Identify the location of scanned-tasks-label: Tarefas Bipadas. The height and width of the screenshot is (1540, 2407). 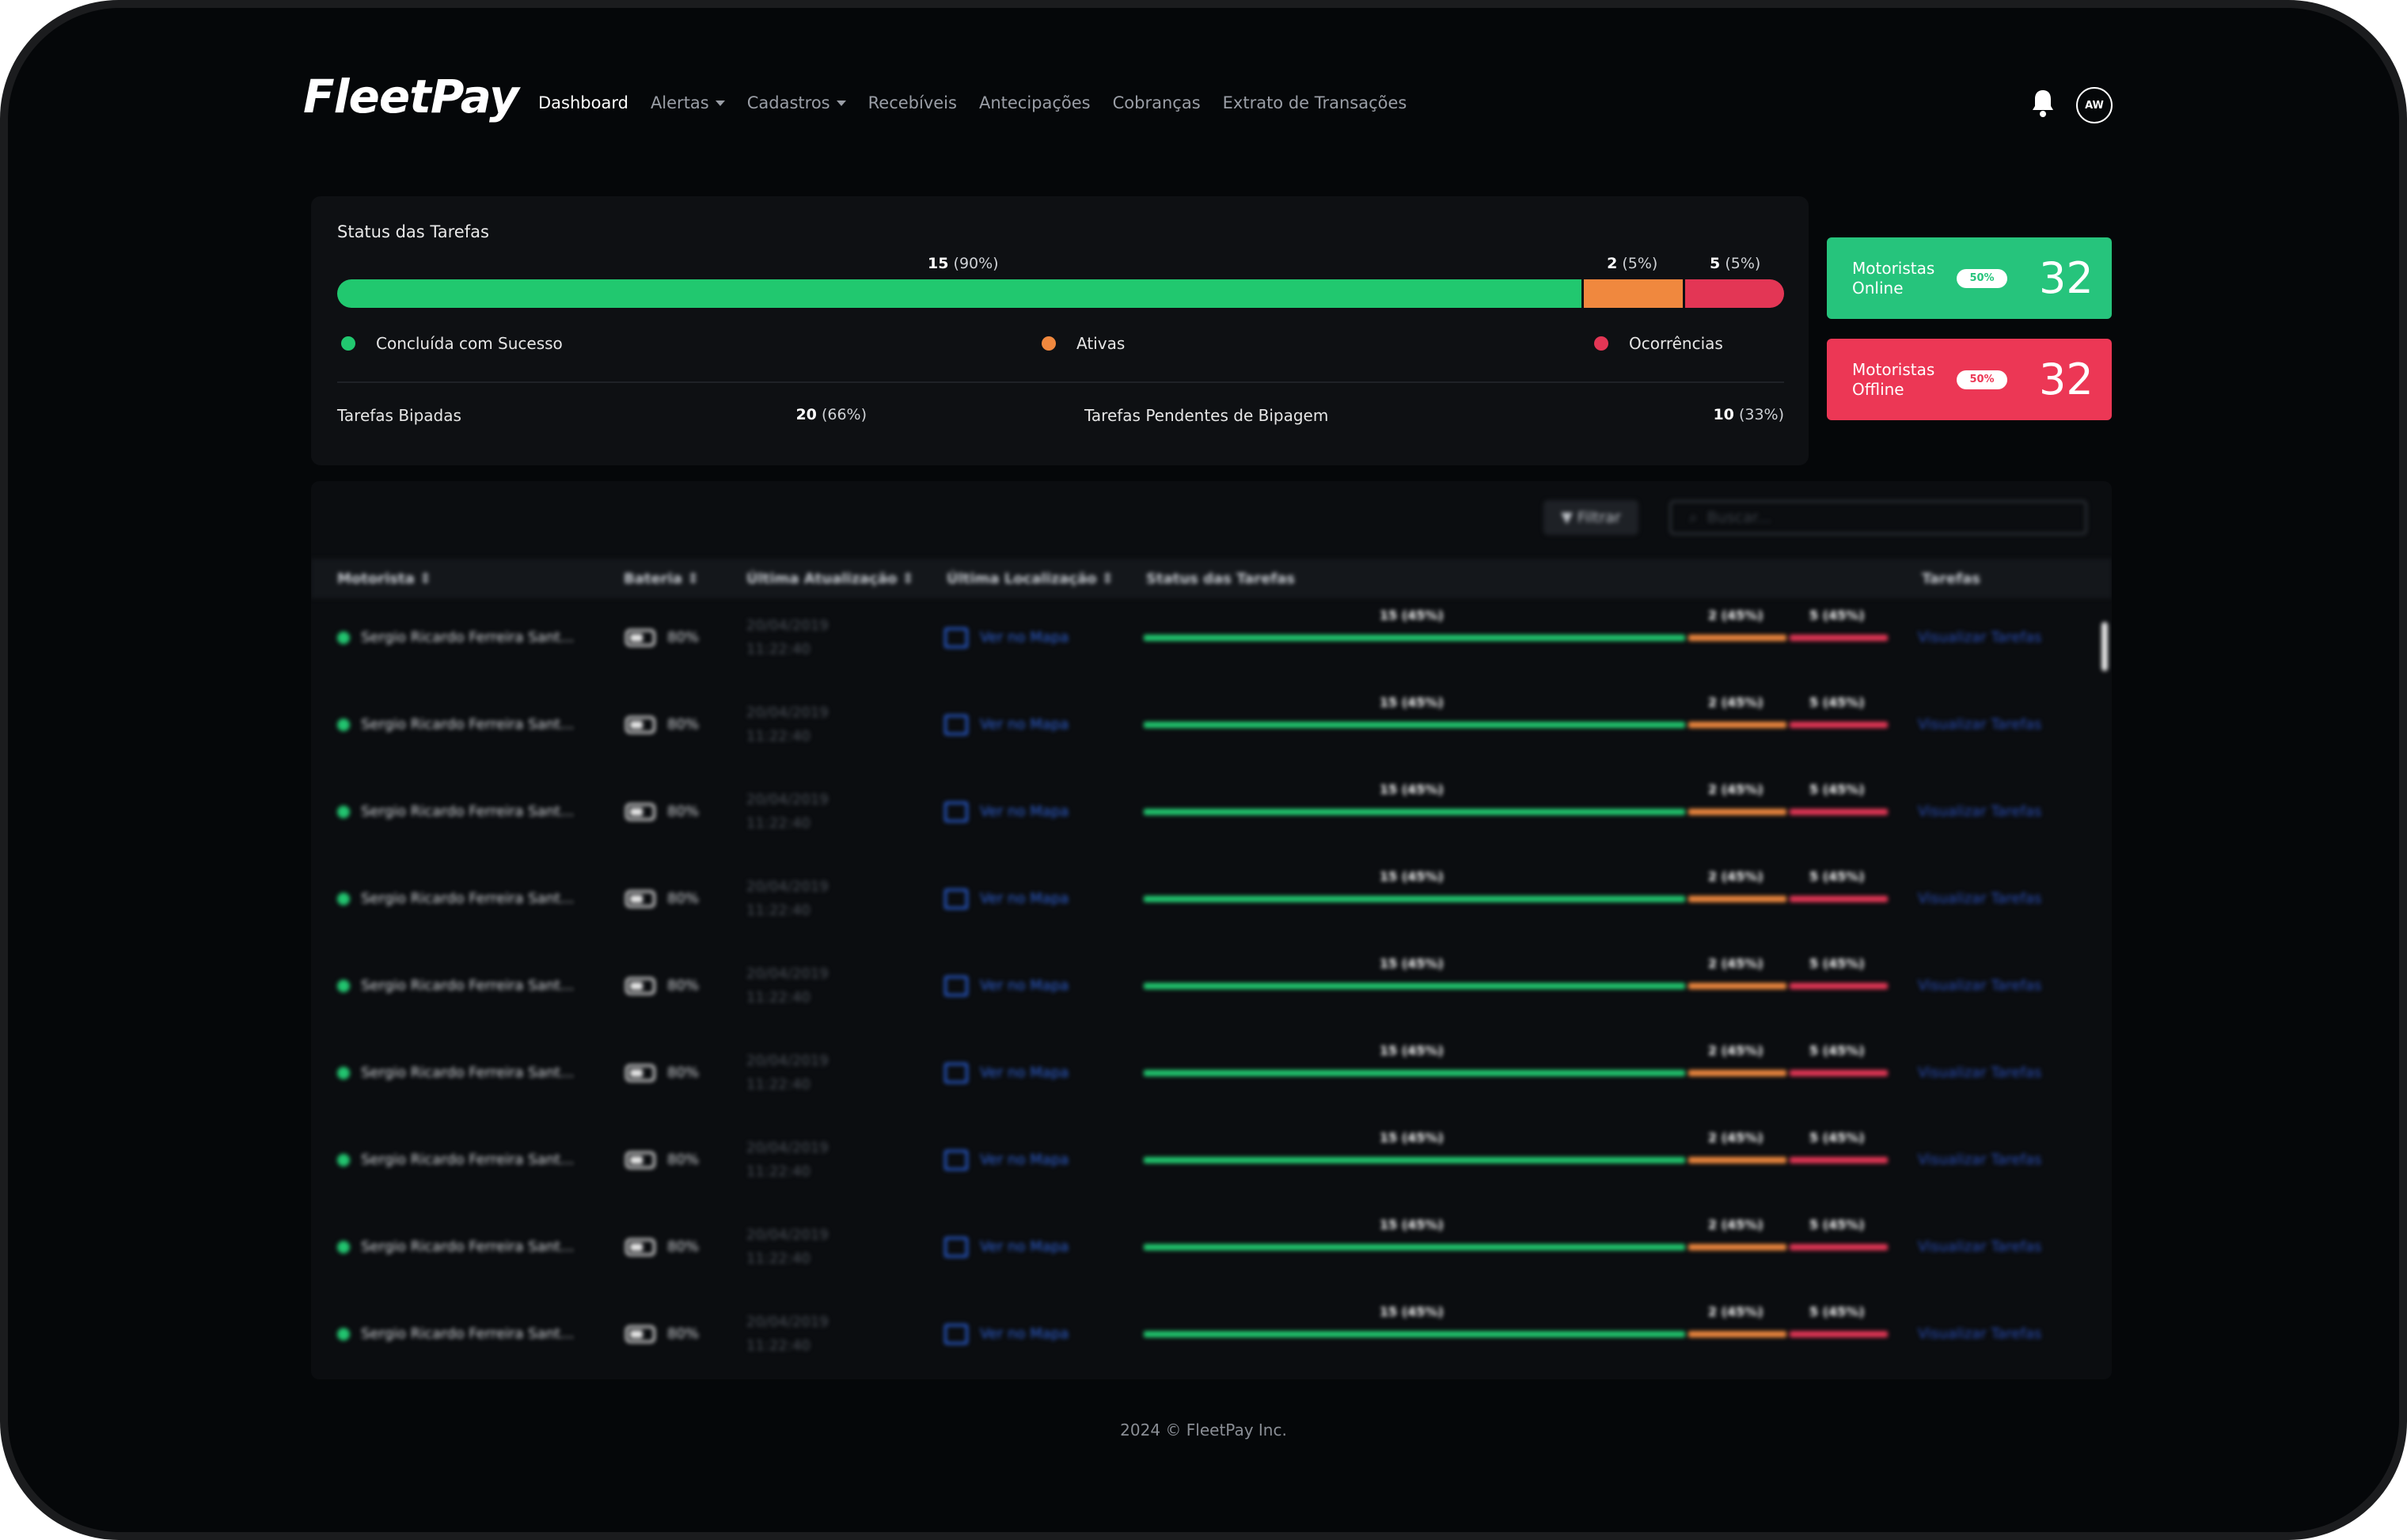
(399, 415).